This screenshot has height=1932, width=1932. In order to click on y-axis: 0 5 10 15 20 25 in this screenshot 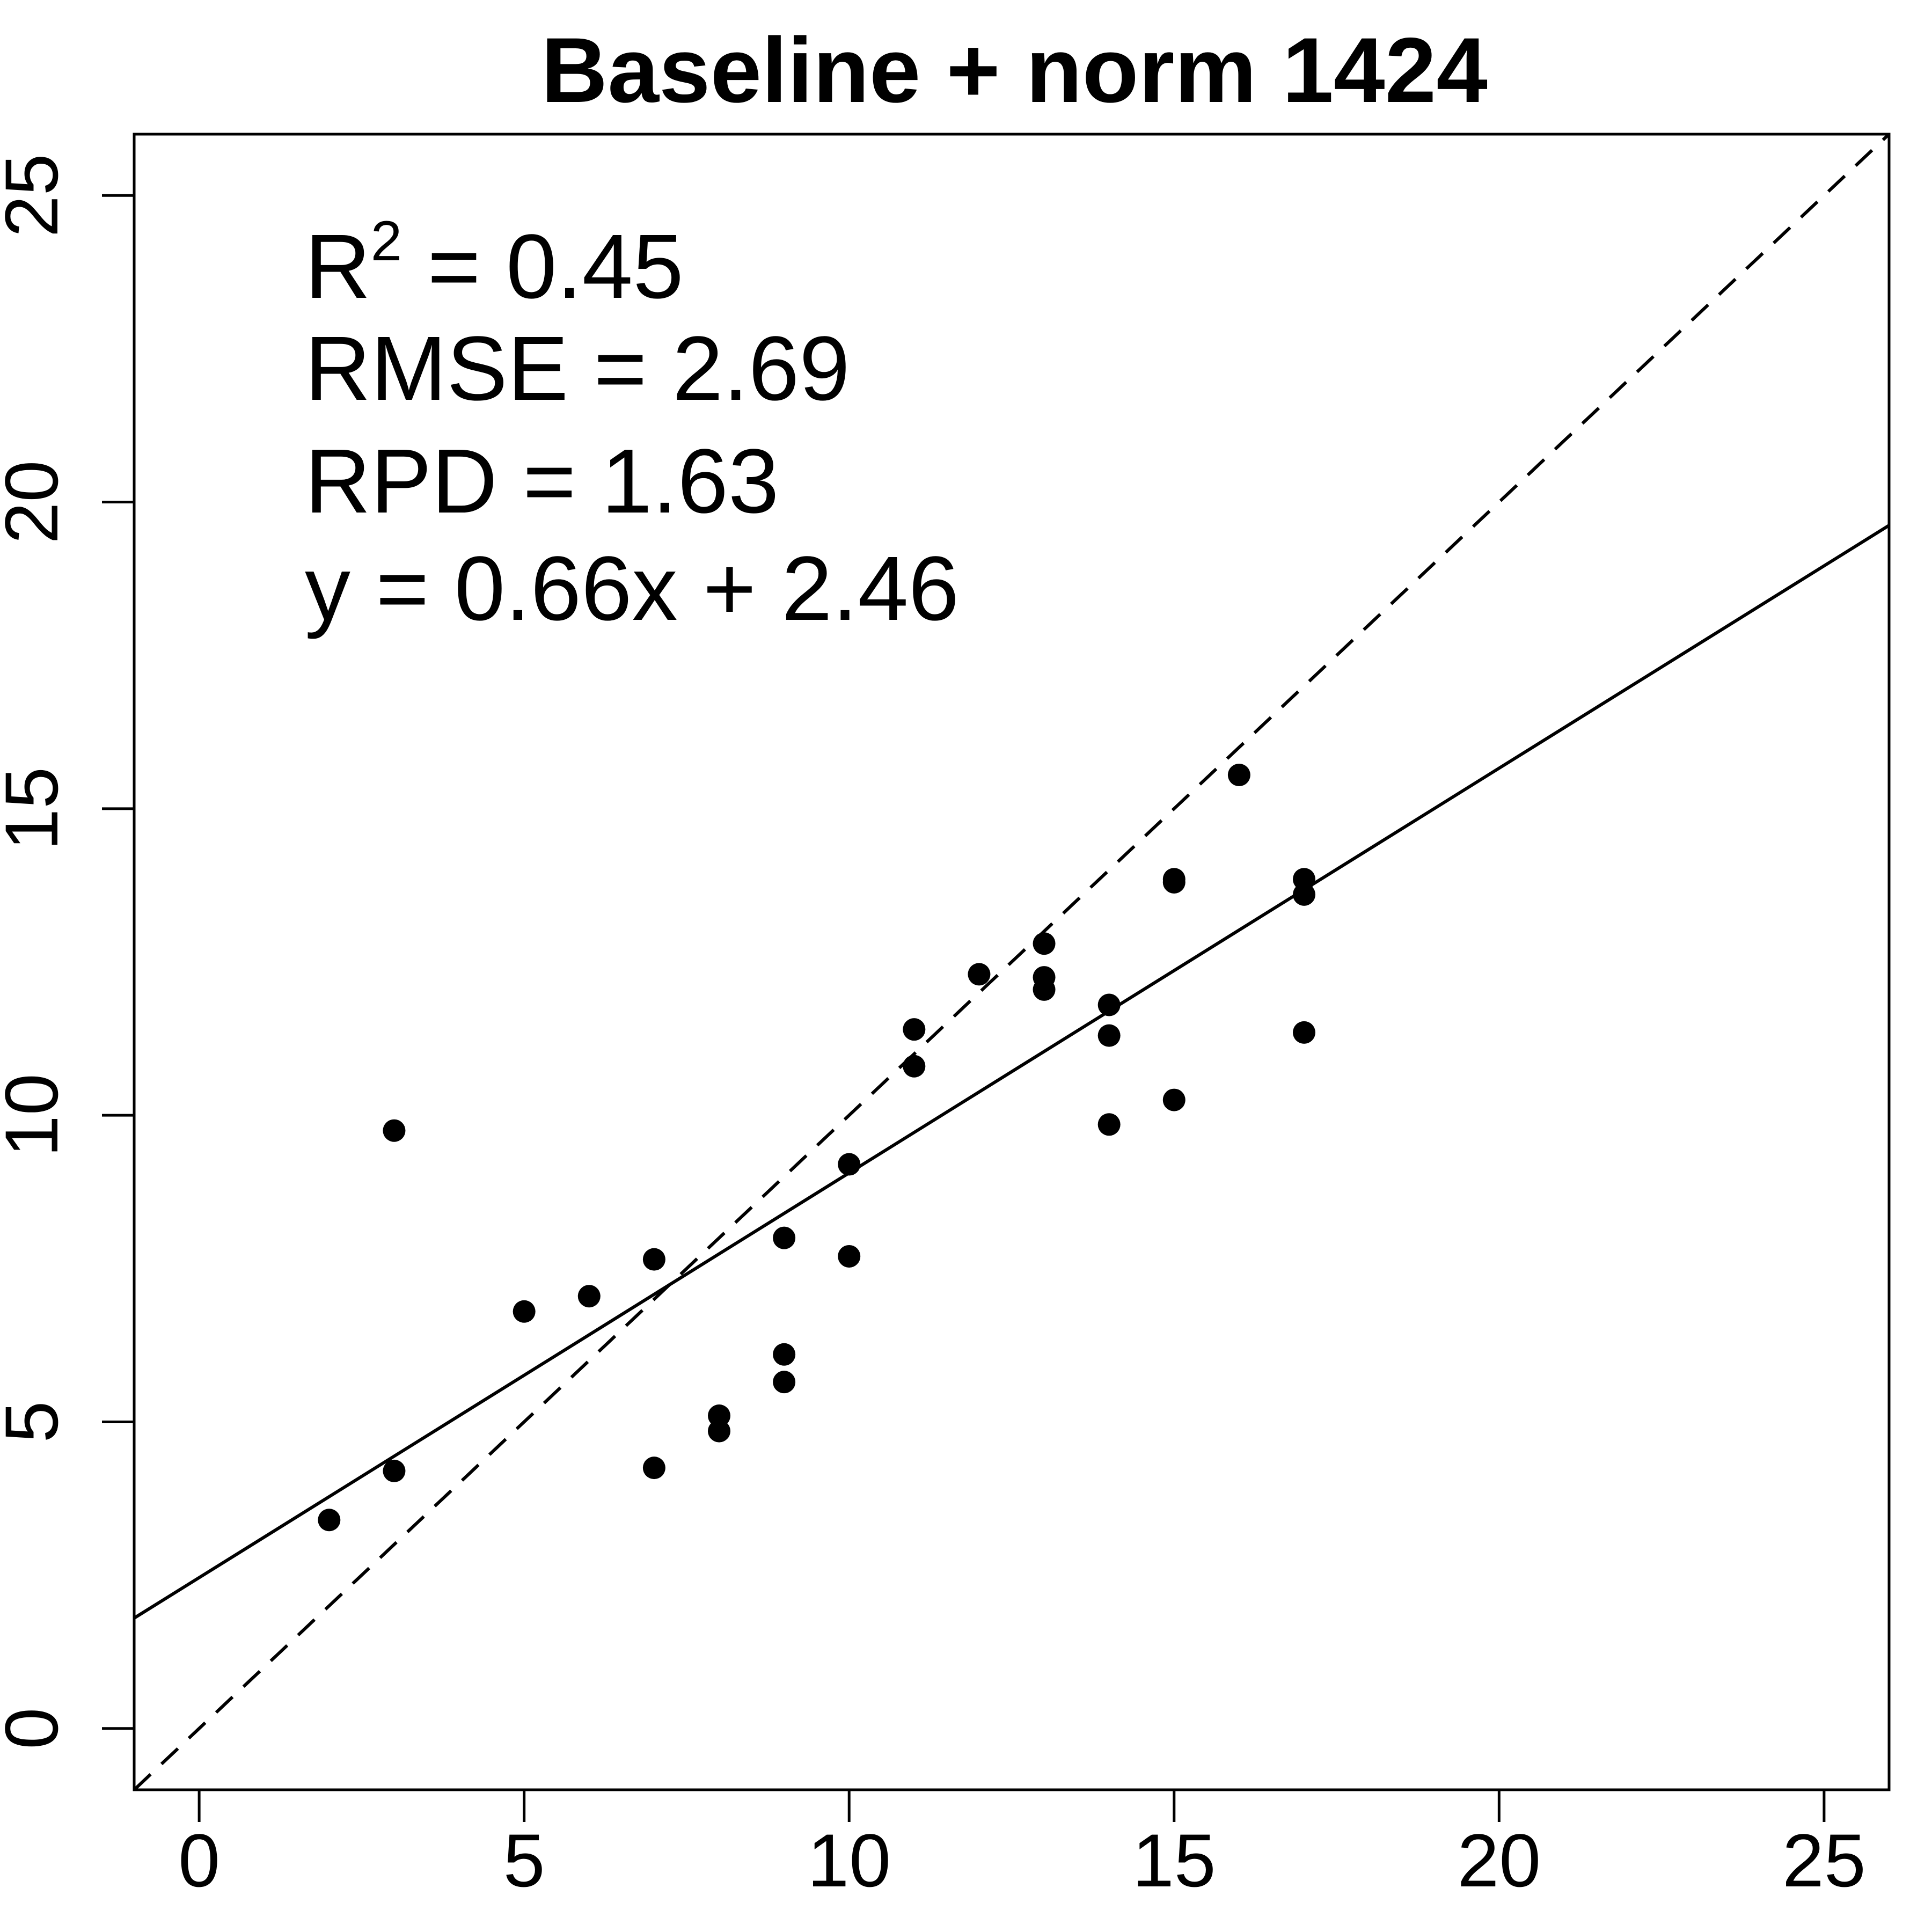, I will do `click(68, 951)`.